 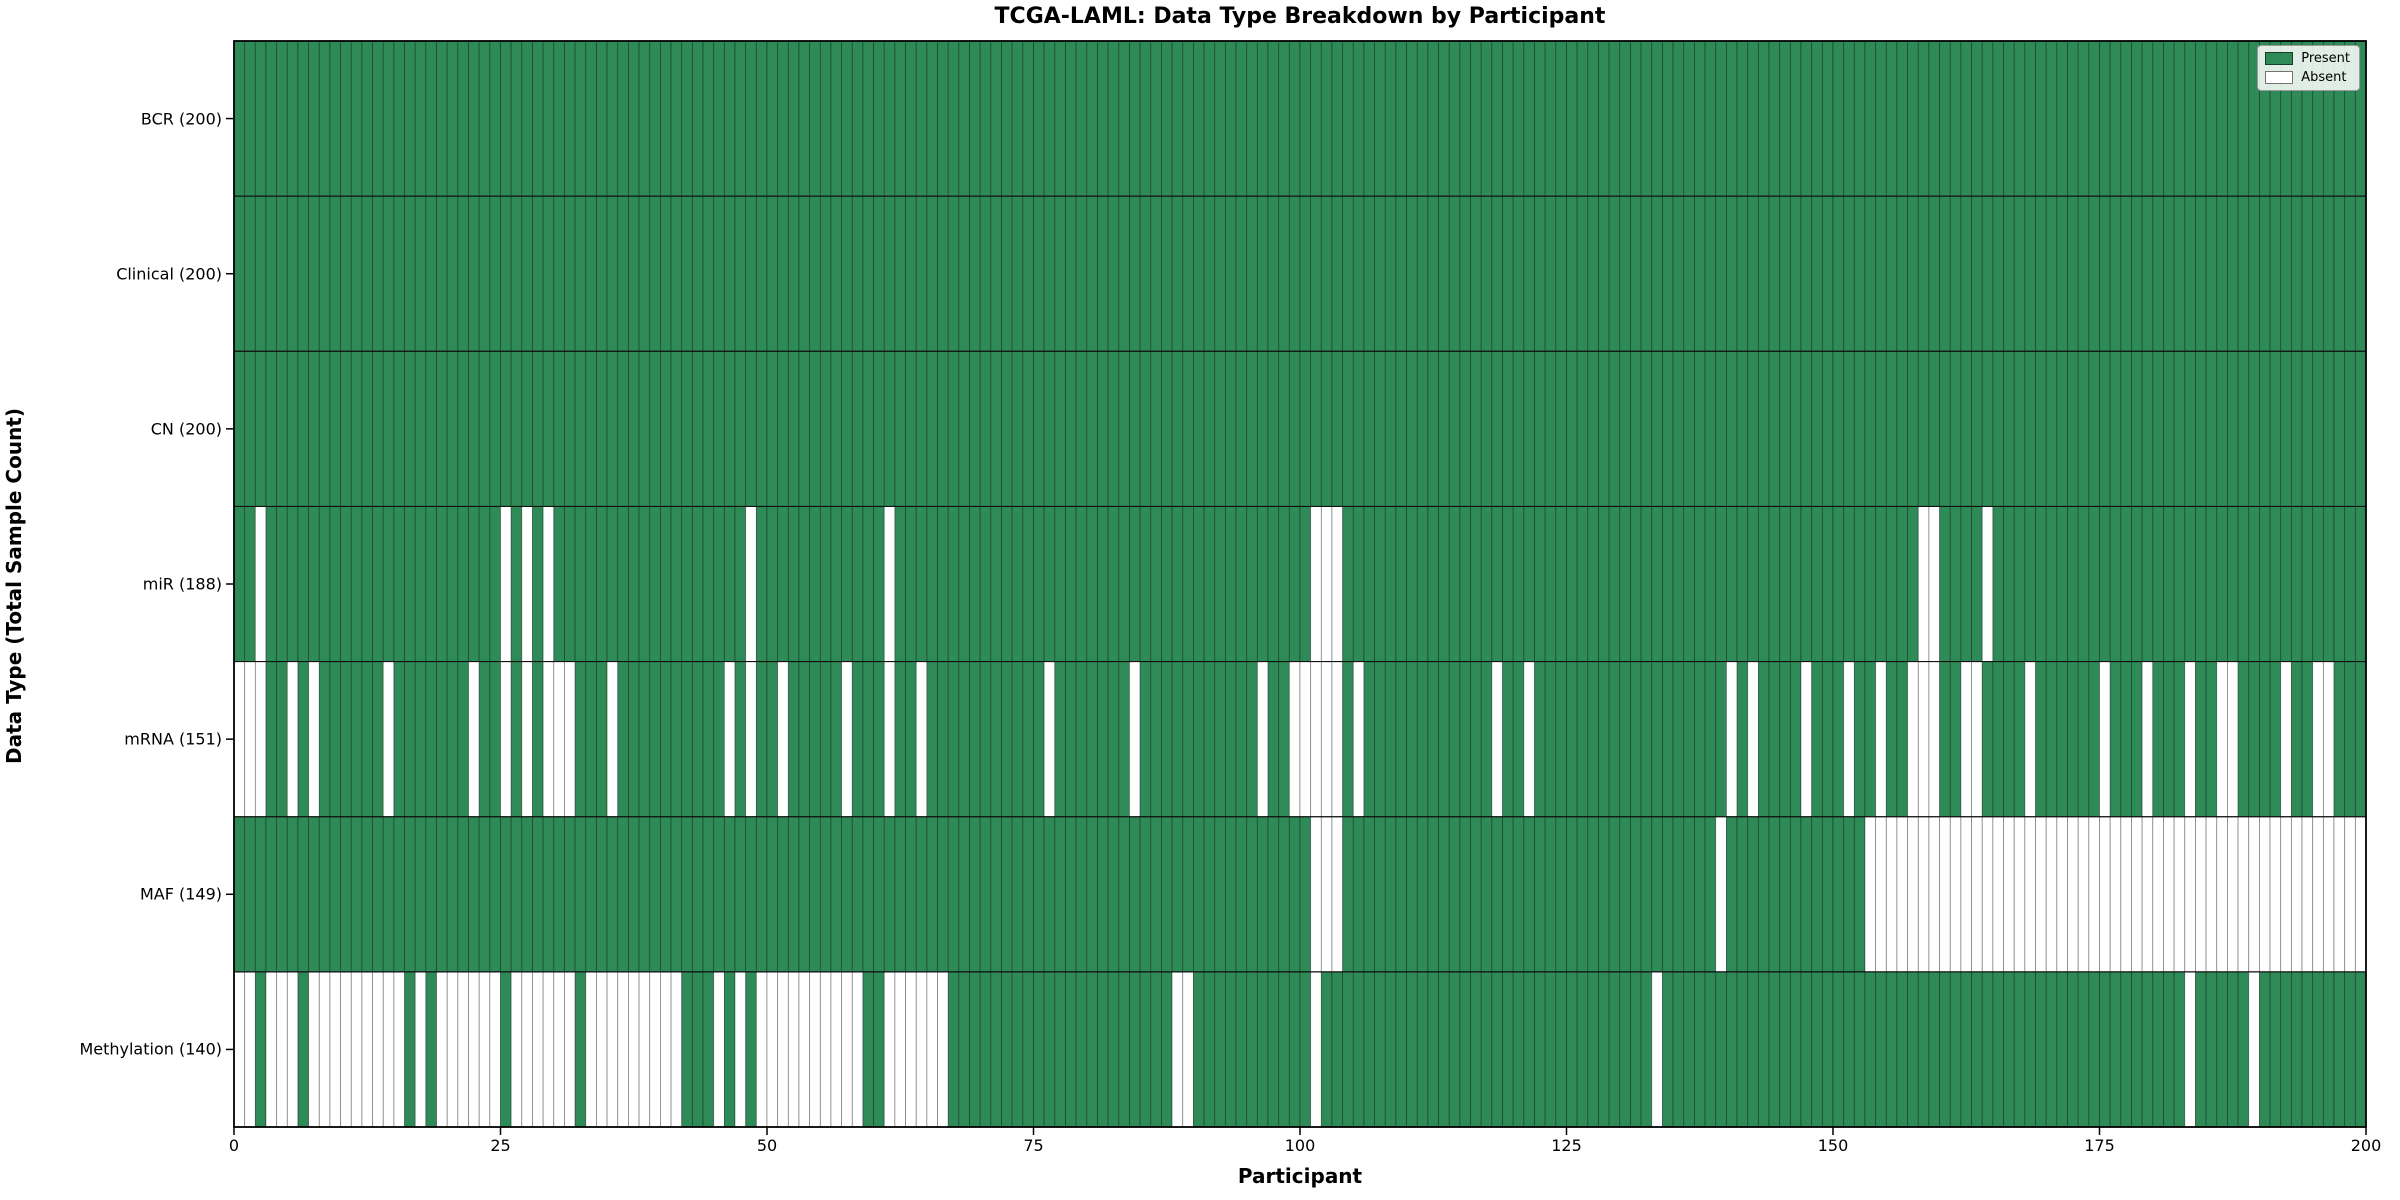 What do you see at coordinates (186, 429) in the screenshot?
I see `ytick-label-CN: CN (200)` at bounding box center [186, 429].